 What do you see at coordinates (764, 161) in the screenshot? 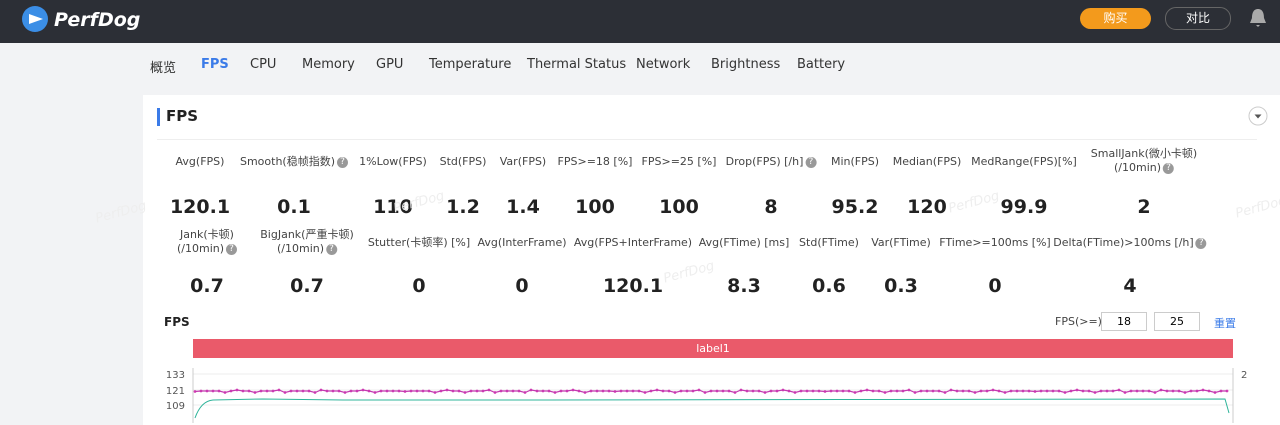
I see `label-line: Drop(FPS) [/h]` at bounding box center [764, 161].